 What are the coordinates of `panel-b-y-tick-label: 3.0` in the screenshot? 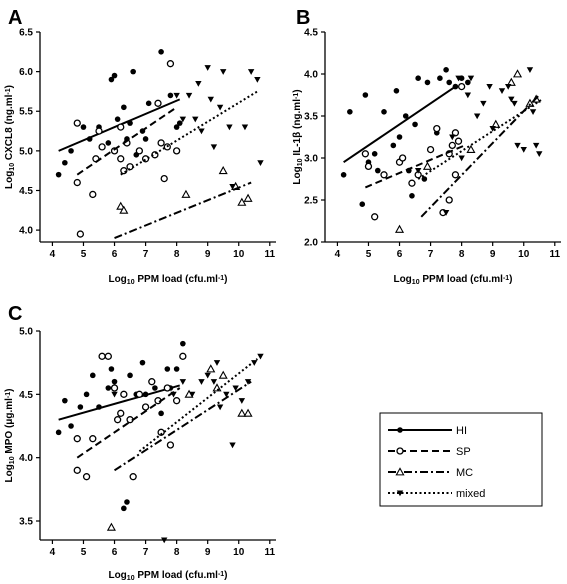 It's located at (311, 159).